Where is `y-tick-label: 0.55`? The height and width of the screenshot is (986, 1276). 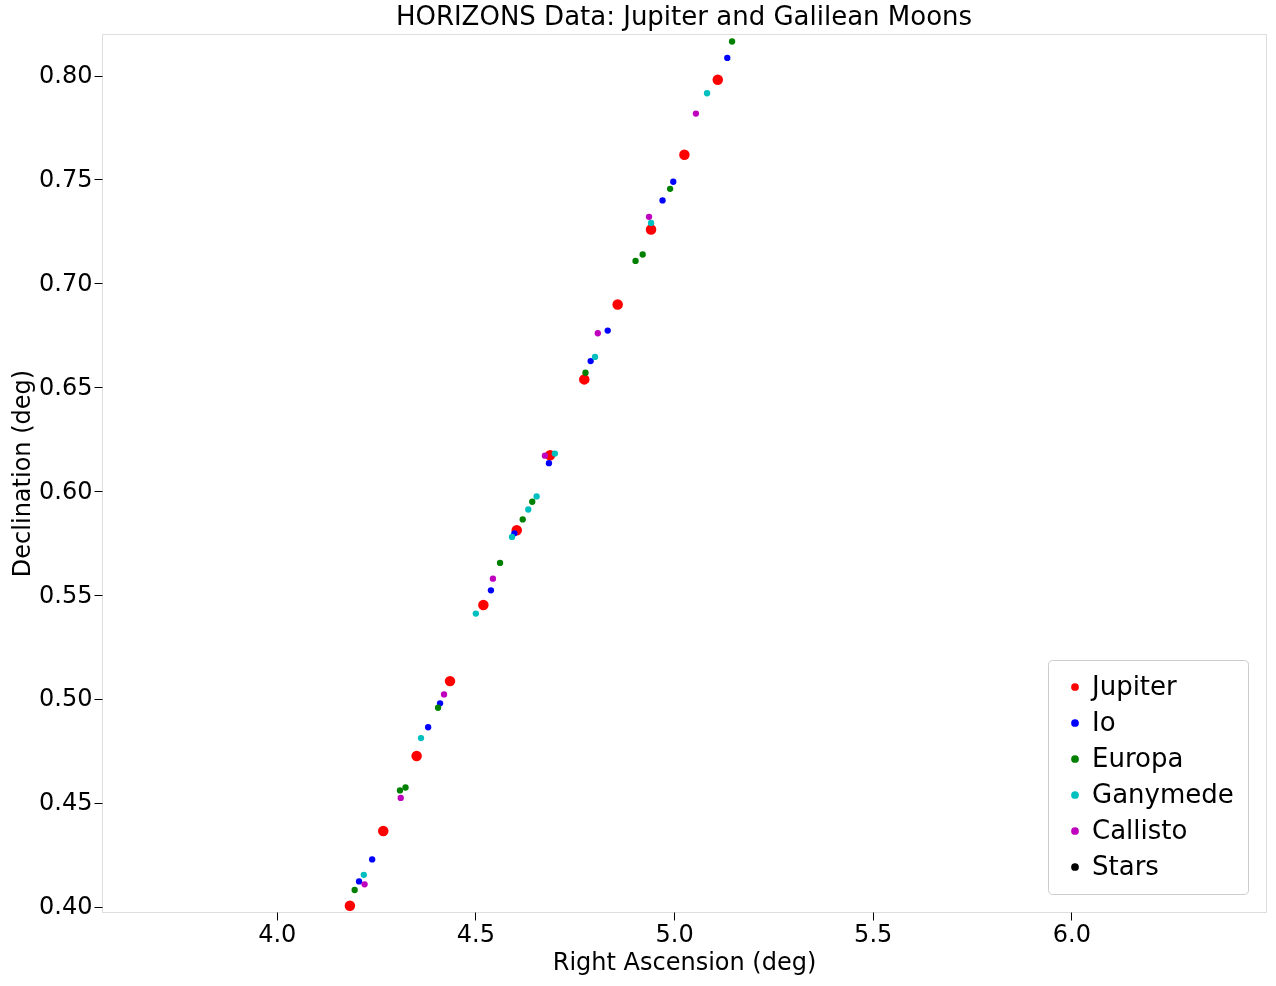 y-tick-label: 0.55 is located at coordinates (66, 594).